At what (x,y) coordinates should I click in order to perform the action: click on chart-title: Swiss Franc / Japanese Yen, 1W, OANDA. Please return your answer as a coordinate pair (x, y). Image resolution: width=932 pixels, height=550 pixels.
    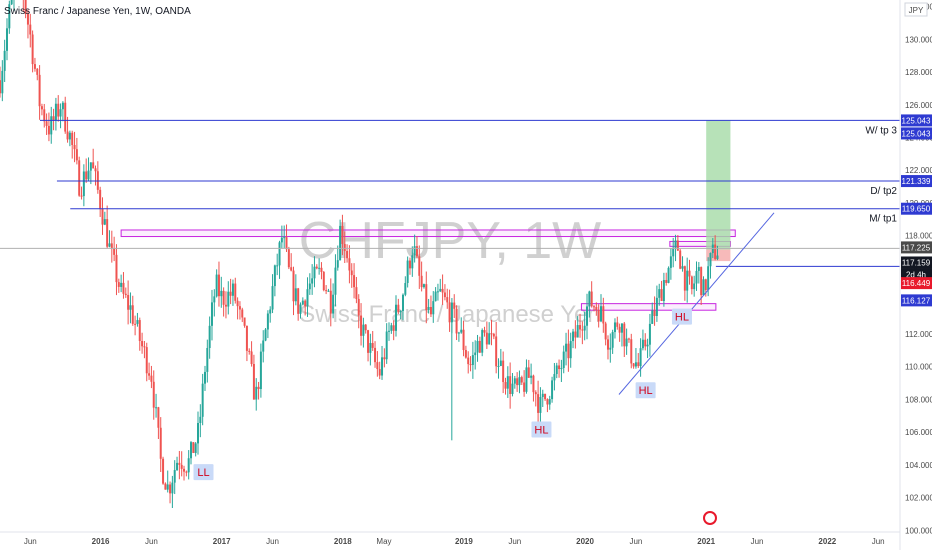
    Looking at the image, I should click on (97, 11).